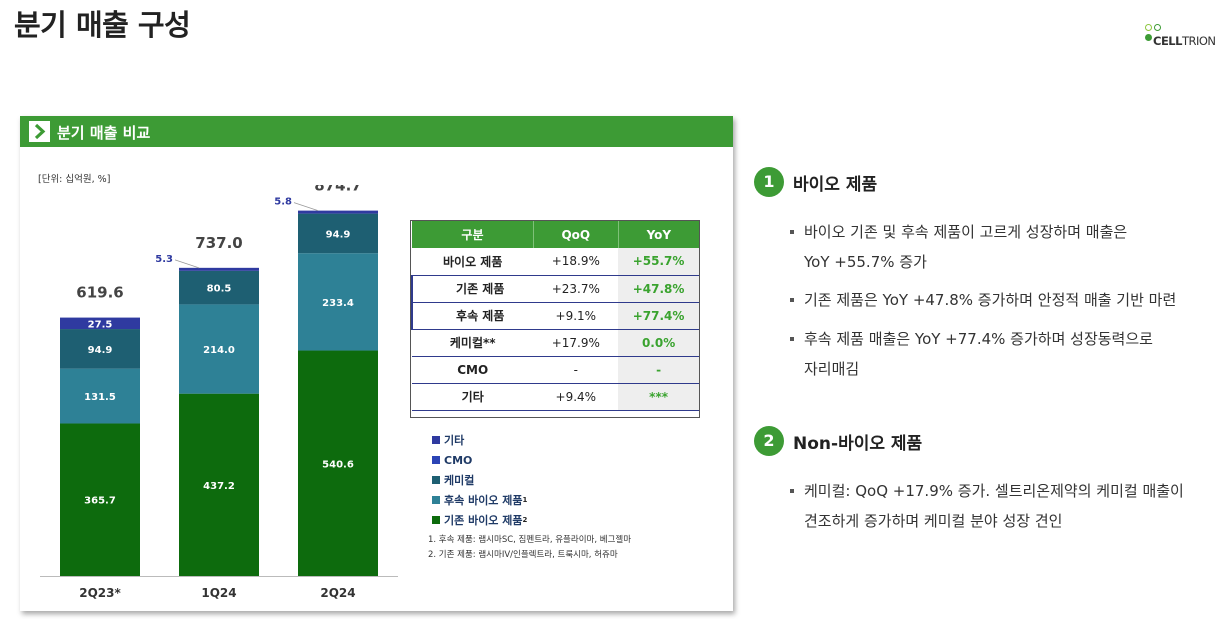 This screenshot has width=1231, height=619. Describe the element at coordinates (479, 460) in the screenshot. I see `legend-item: CMO` at that location.